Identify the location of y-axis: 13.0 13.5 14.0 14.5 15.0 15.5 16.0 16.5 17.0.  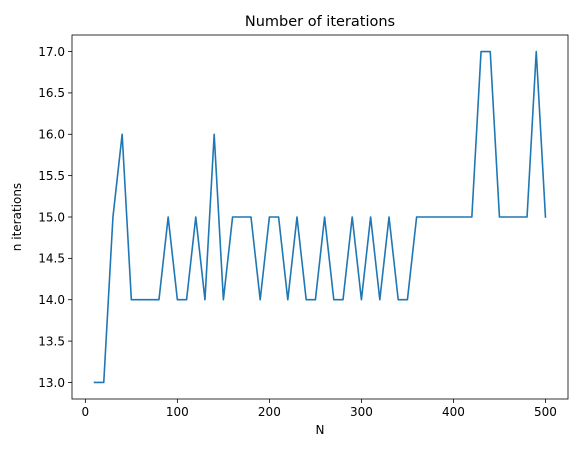
(55, 217).